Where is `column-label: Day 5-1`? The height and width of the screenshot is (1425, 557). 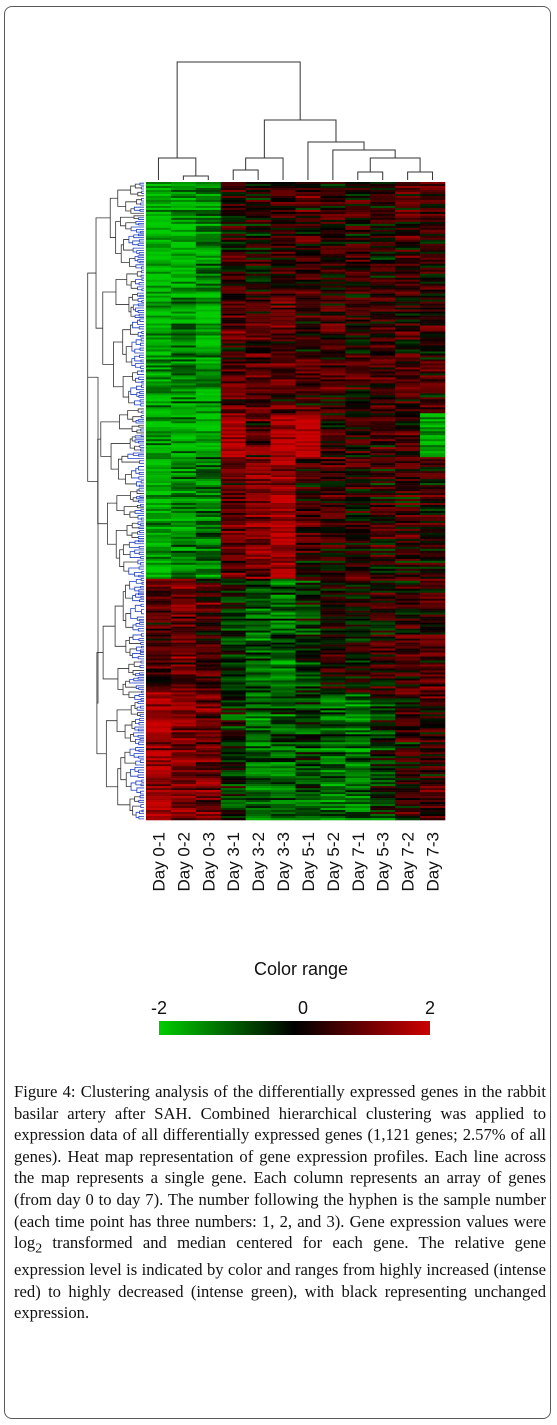
column-label: Day 5-1 is located at coordinates (308, 862).